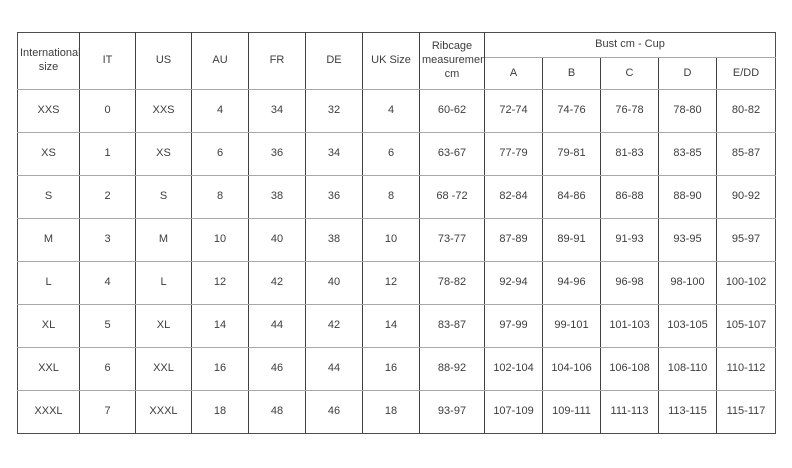  I want to click on col-header-cup-a: A, so click(513, 73).